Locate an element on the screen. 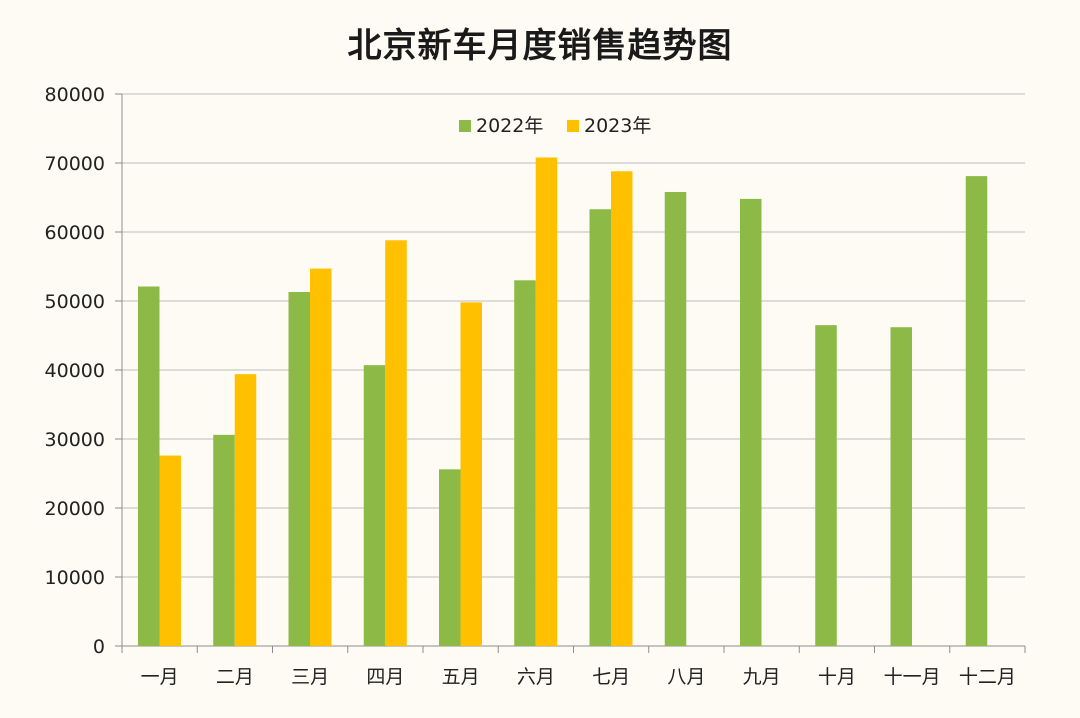 The height and width of the screenshot is (718, 1080). legend: 2022年 2023年 is located at coordinates (555, 126).